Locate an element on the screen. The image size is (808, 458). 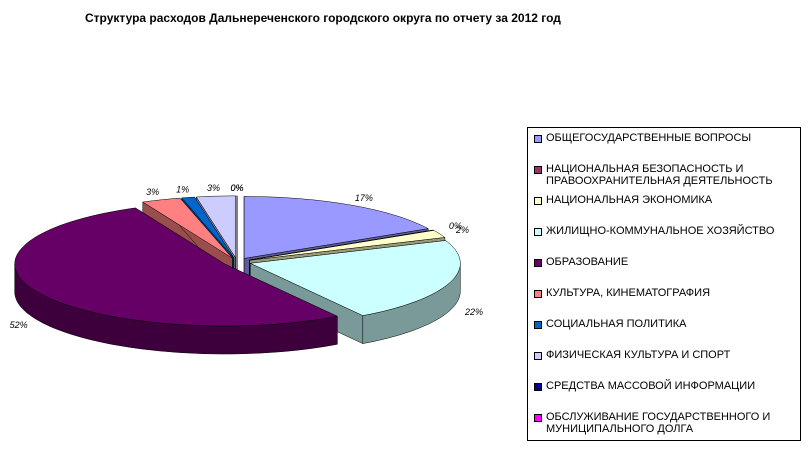
legend-item: ФИЗИЧЕСКАЯ КУЛЬТУРА И СПОРТ is located at coordinates (667, 364).